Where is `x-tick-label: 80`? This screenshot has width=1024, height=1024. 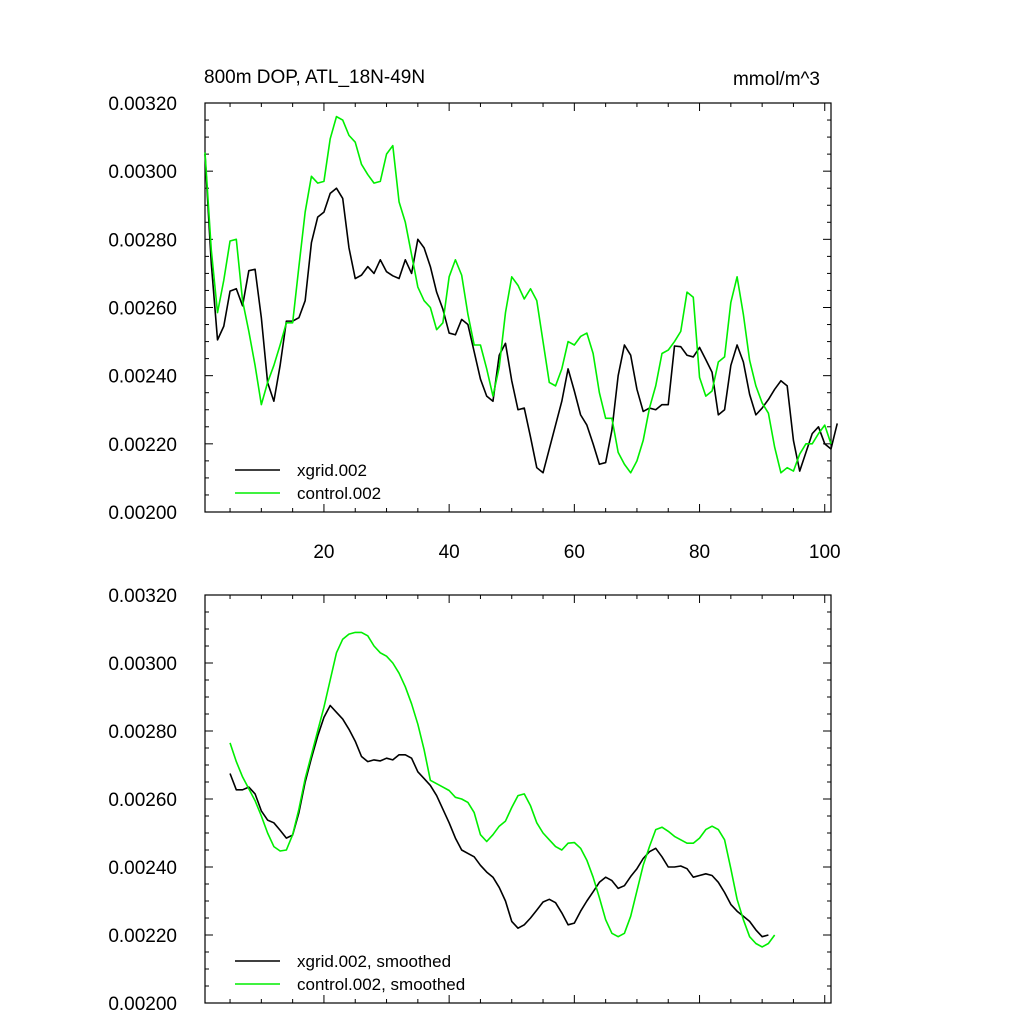 x-tick-label: 80 is located at coordinates (699, 552).